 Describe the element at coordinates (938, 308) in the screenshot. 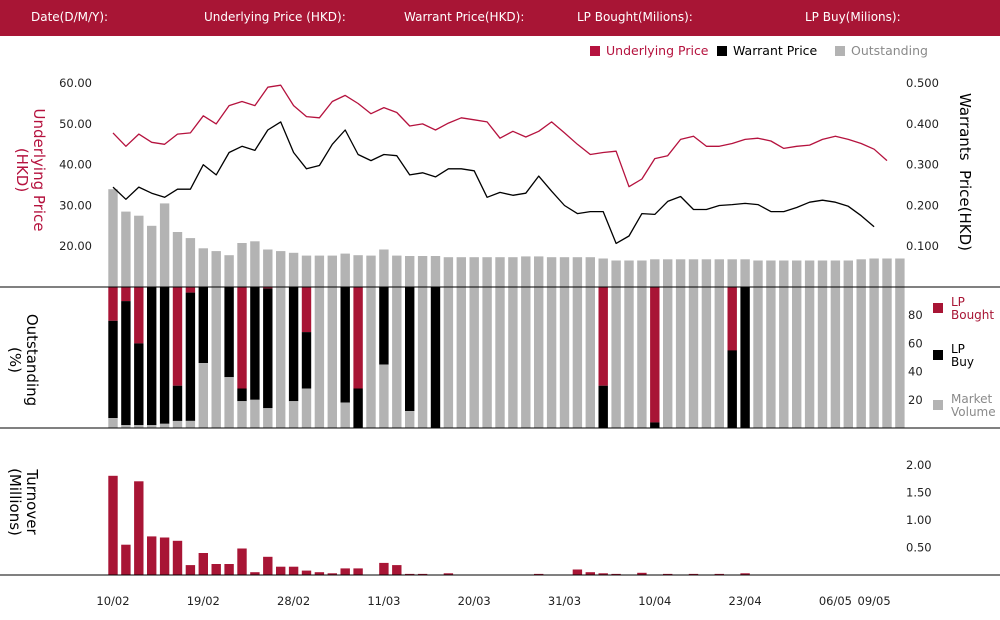

I see `lp-bought-swatch` at that location.